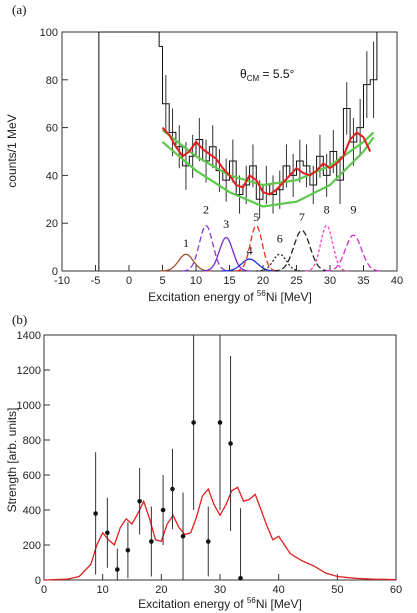 The height and width of the screenshot is (613, 417). I want to click on peak-label: 9, so click(353, 210).